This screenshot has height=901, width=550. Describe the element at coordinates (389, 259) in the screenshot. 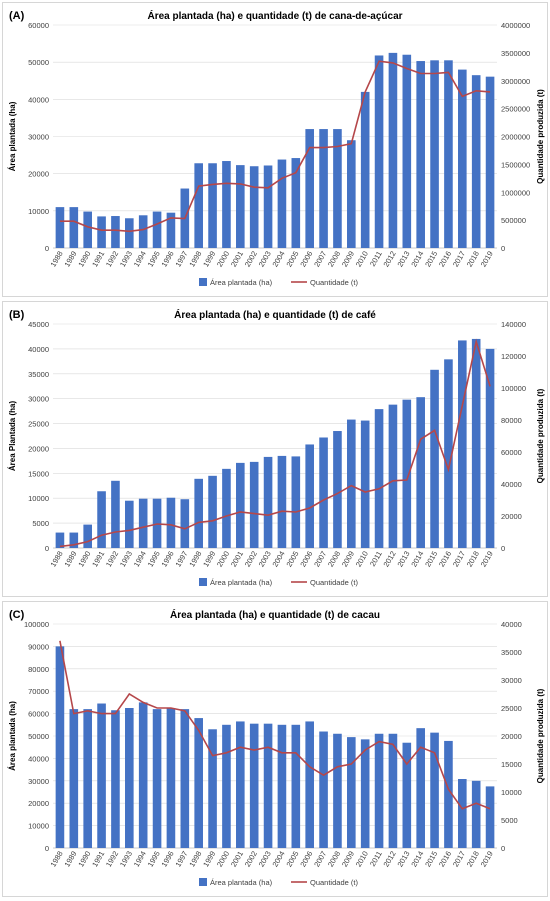

I see `x-tick-label: 2012` at that location.